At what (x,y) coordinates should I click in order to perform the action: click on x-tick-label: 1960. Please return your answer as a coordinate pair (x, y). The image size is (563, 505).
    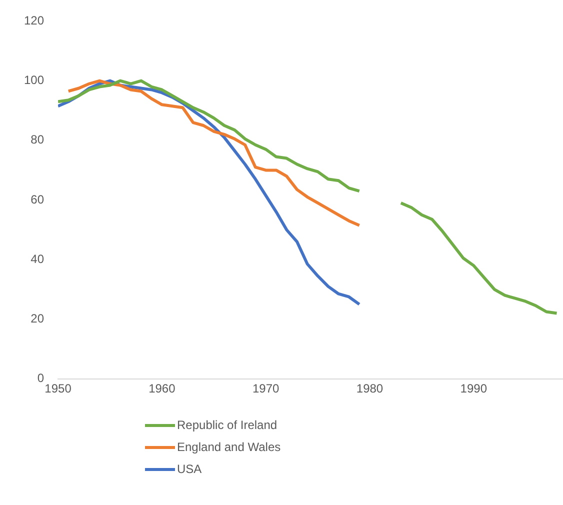
    Looking at the image, I should click on (162, 388).